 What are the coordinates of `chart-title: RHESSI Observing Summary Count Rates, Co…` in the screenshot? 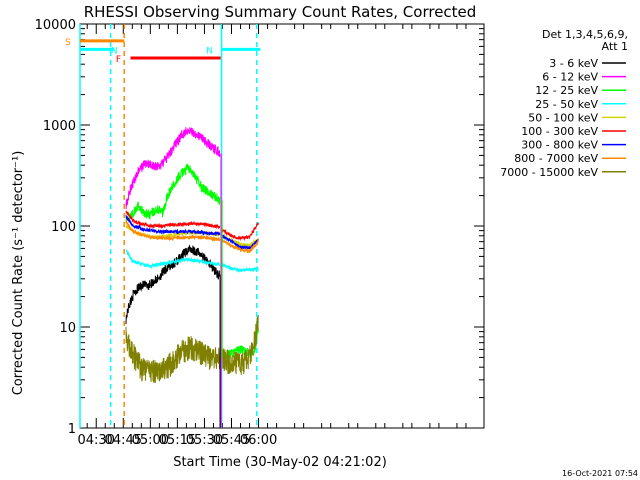 It's located at (280, 12).